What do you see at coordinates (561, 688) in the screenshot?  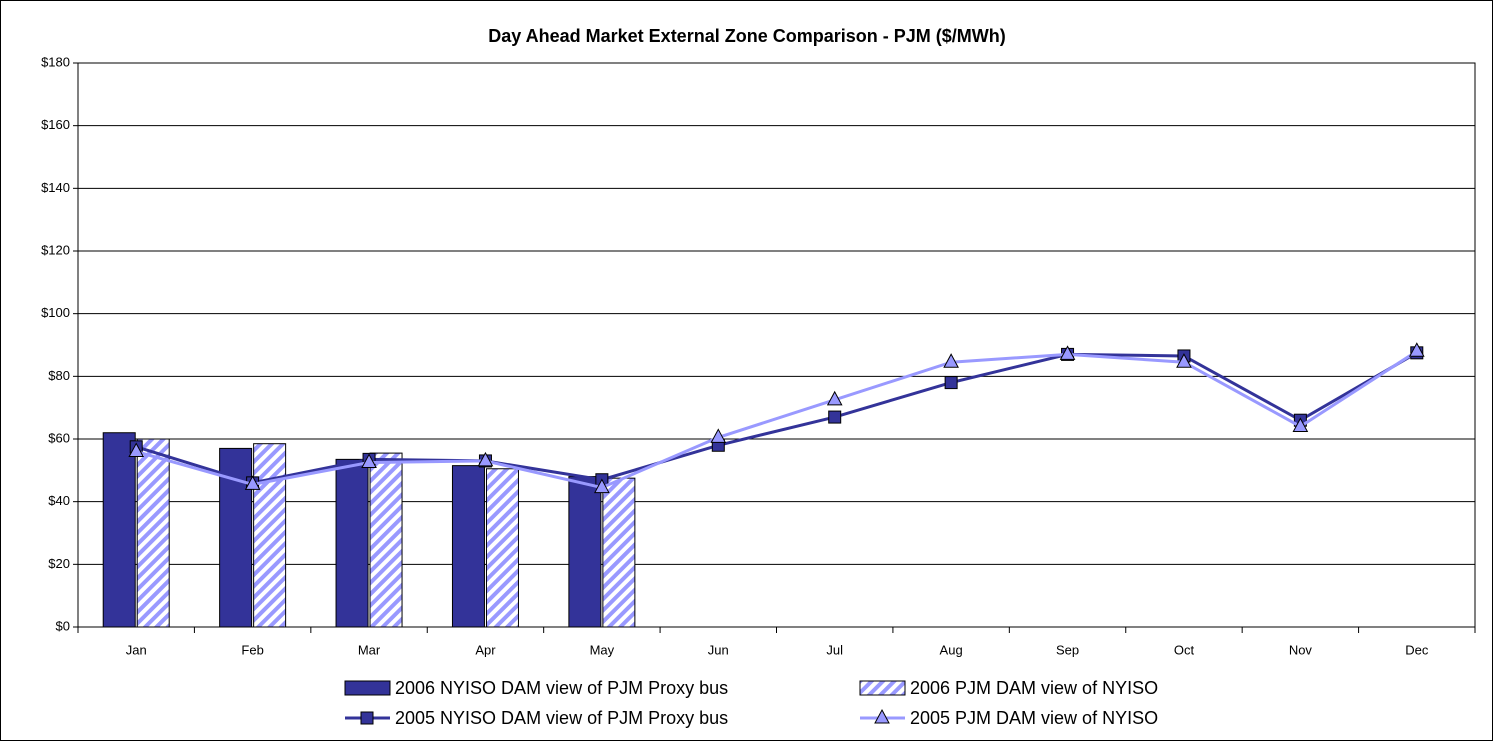 I see `legend-label: 2006 NYISO DAM view of PJM Proxy bus` at bounding box center [561, 688].